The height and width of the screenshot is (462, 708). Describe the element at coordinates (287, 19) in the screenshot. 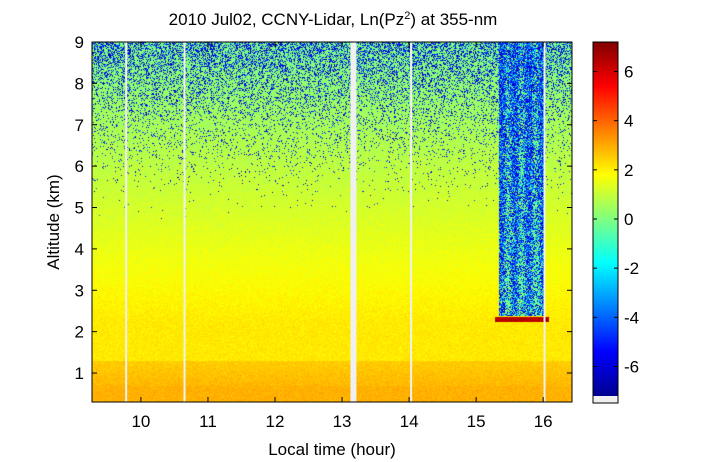

I see `chart-title-prefix: 2010 Jul02, CCNY-Lidar, Ln(Pz` at that location.